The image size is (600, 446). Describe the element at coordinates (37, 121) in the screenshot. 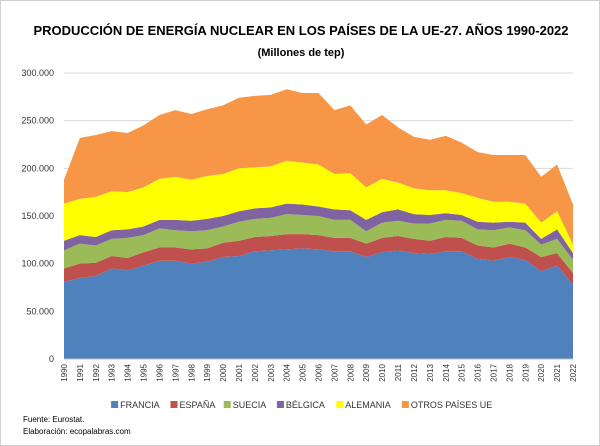

I see `y-tick-label: 250.000` at that location.